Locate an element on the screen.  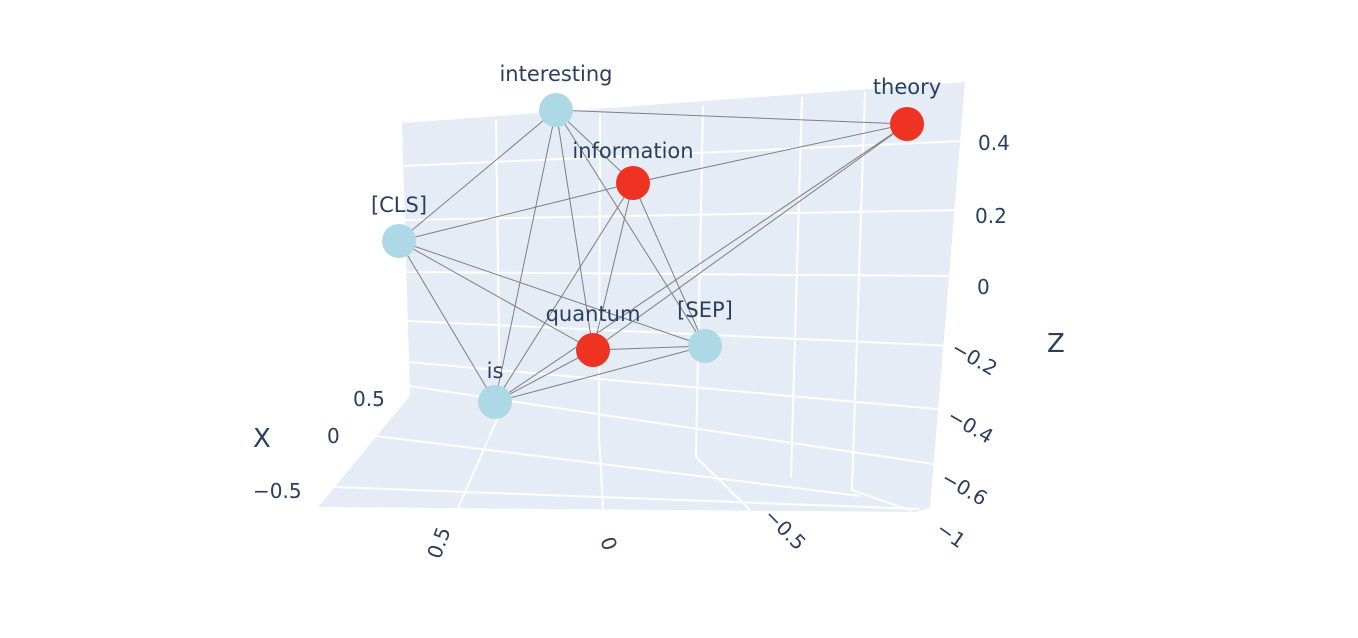
node-label: information is located at coordinates (632, 151).